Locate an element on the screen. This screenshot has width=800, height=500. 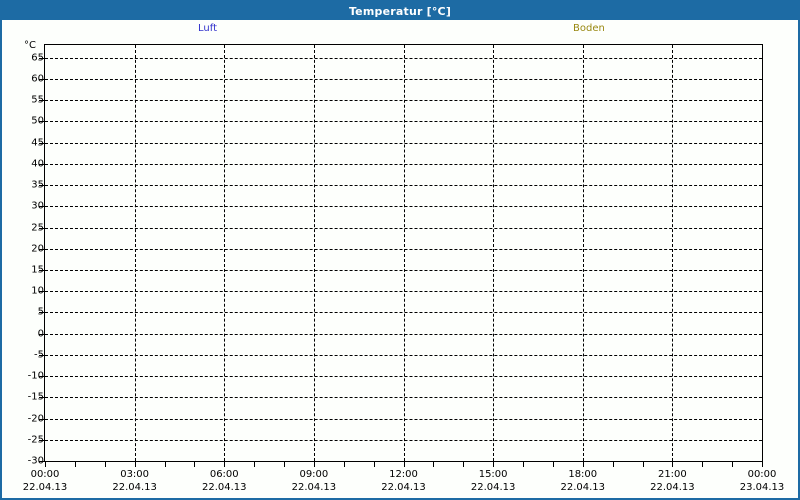
y-axis-tick-label: -10 is located at coordinates (35, 376).